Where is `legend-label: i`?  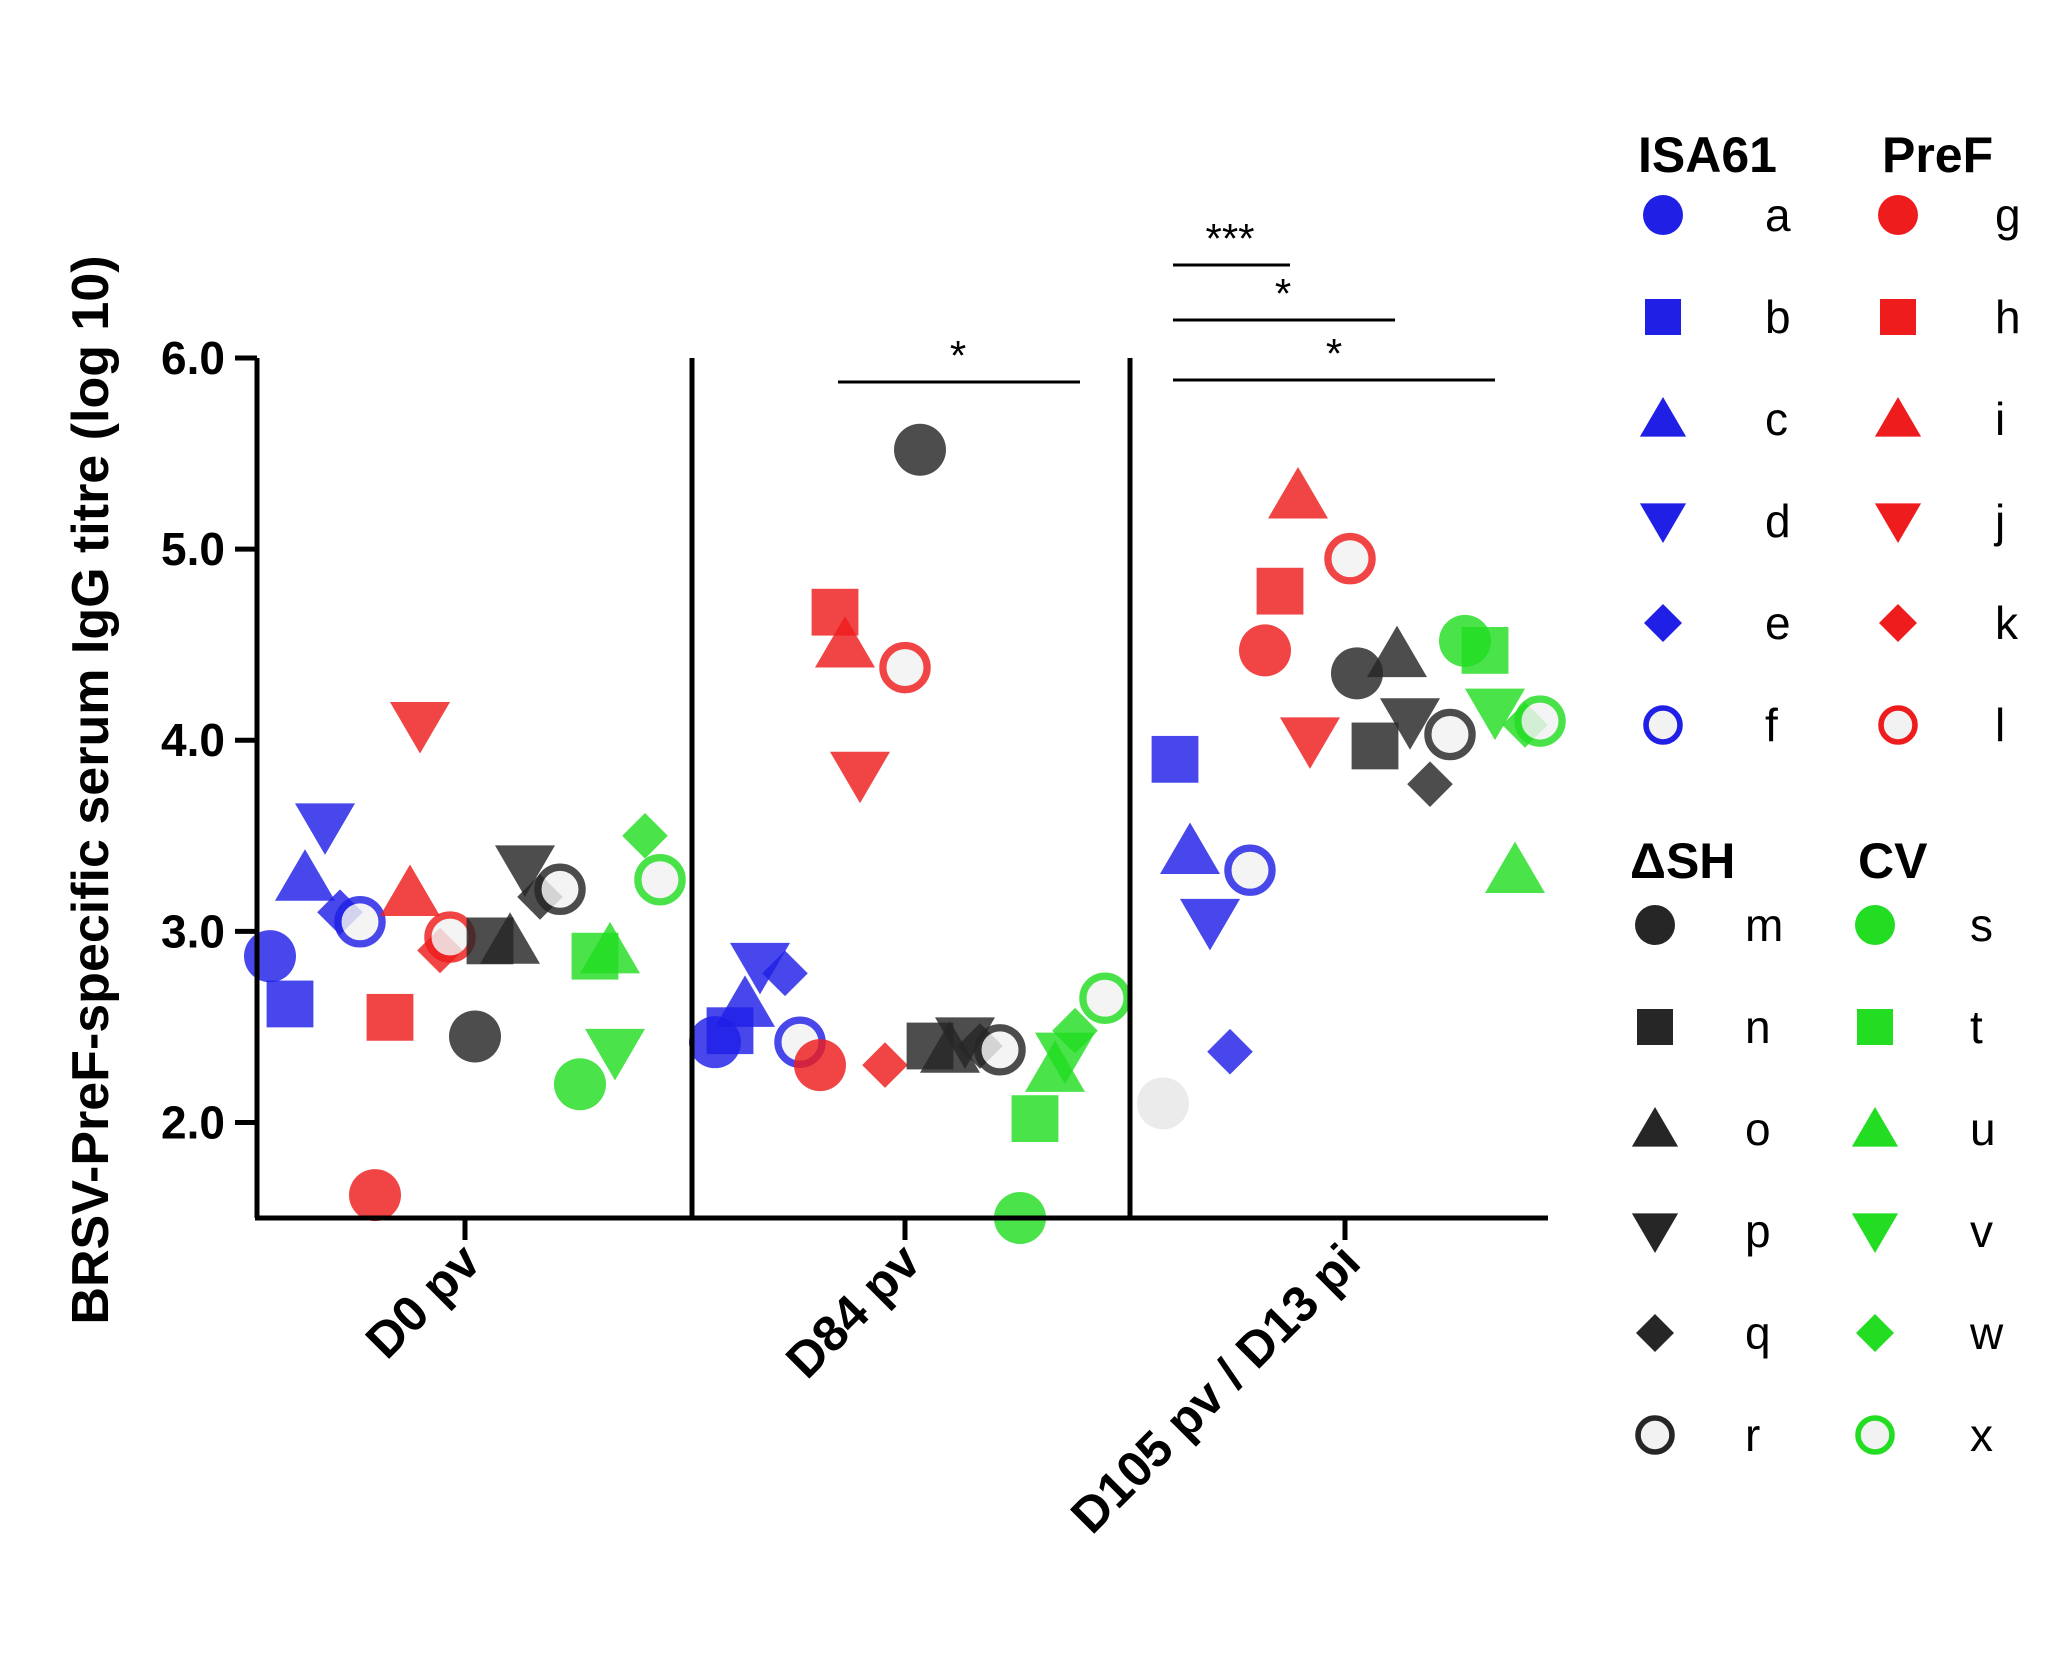 legend-label: i is located at coordinates (2000, 419).